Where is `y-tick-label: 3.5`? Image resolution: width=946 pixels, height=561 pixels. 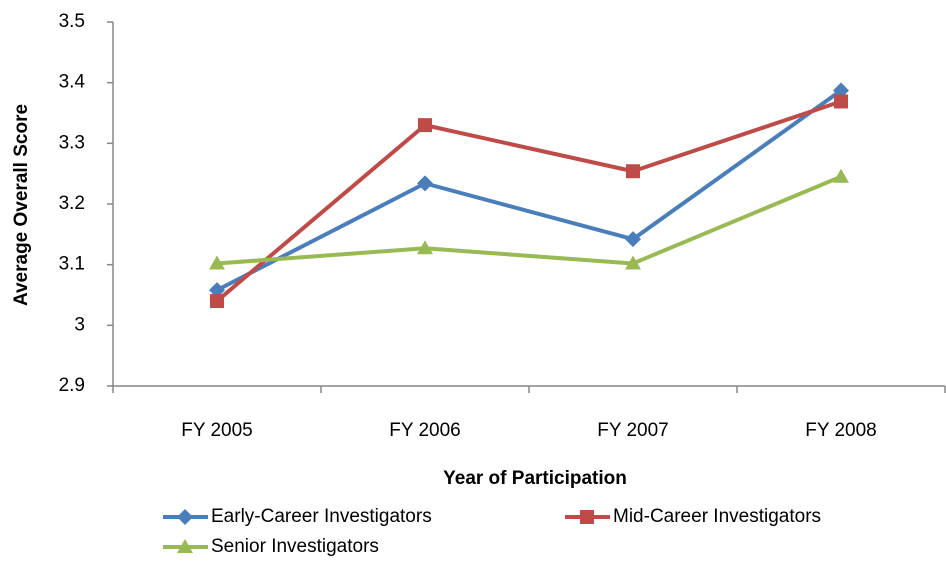
y-tick-label: 3.5 is located at coordinates (72, 21).